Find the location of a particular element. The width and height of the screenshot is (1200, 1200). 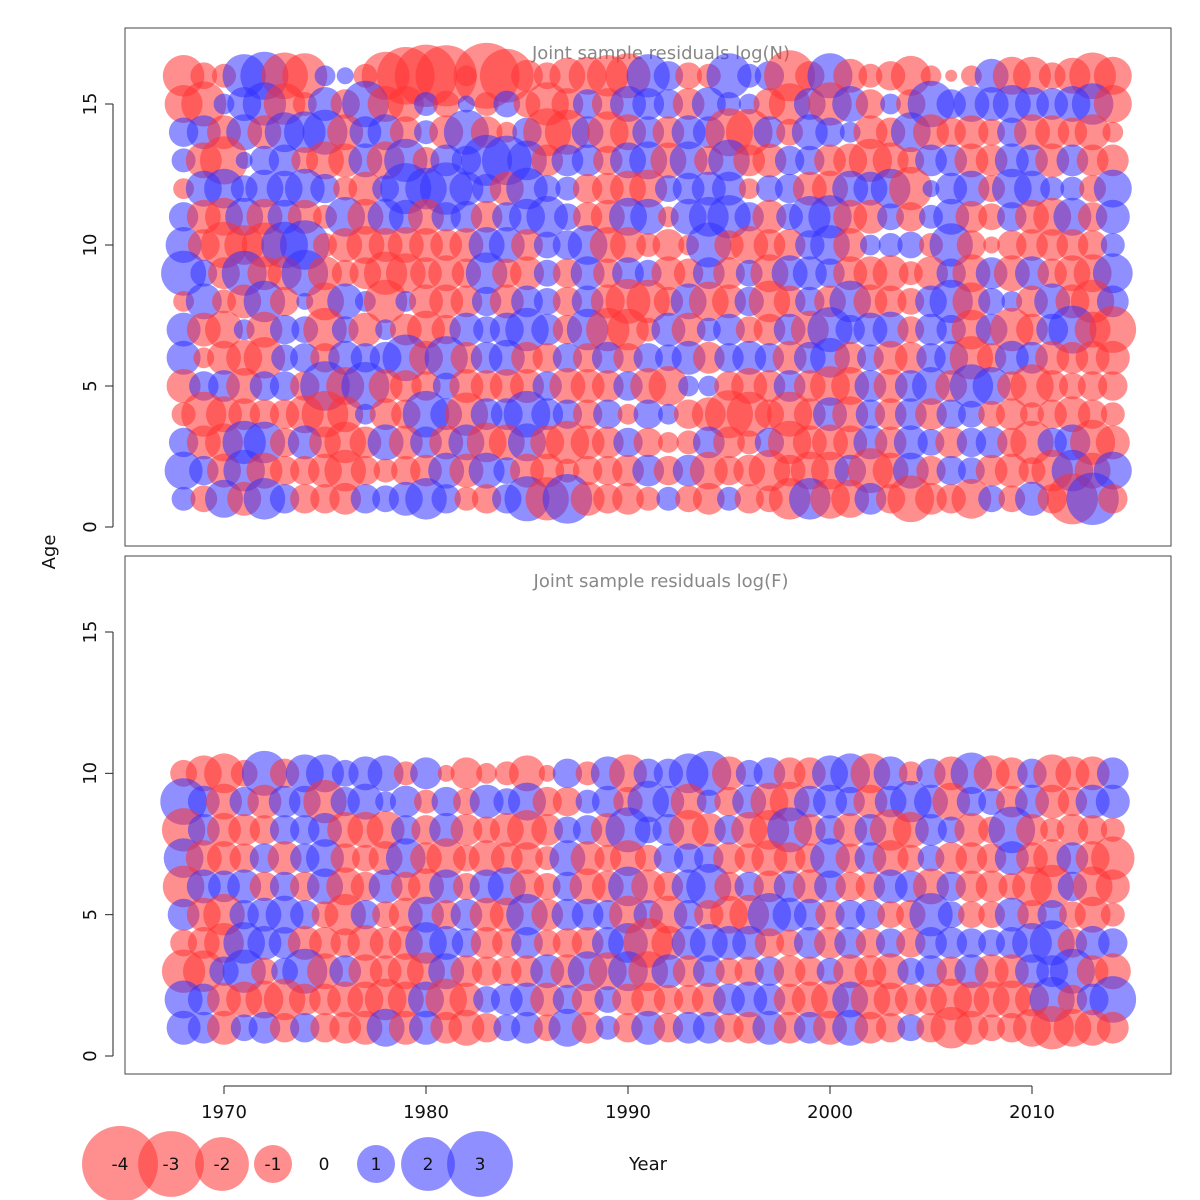

y-axis-label: Age is located at coordinates (49, 552).